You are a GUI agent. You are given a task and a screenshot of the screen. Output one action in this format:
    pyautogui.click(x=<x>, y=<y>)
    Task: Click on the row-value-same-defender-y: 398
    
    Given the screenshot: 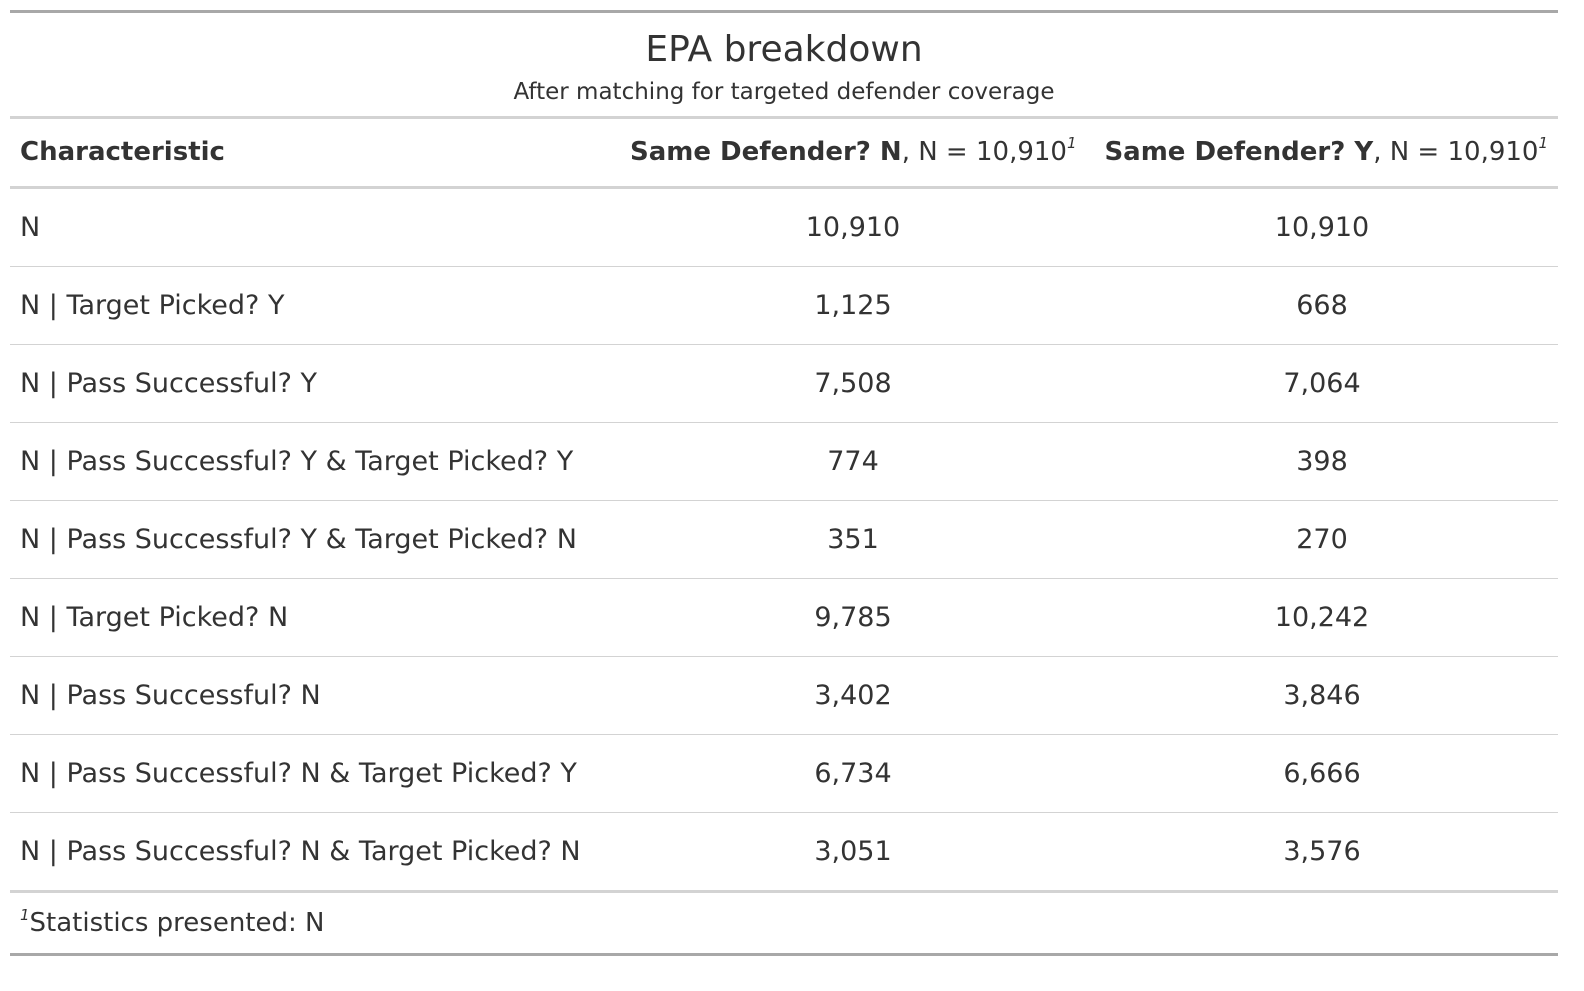 What is the action you would take?
    pyautogui.click(x=1322, y=461)
    